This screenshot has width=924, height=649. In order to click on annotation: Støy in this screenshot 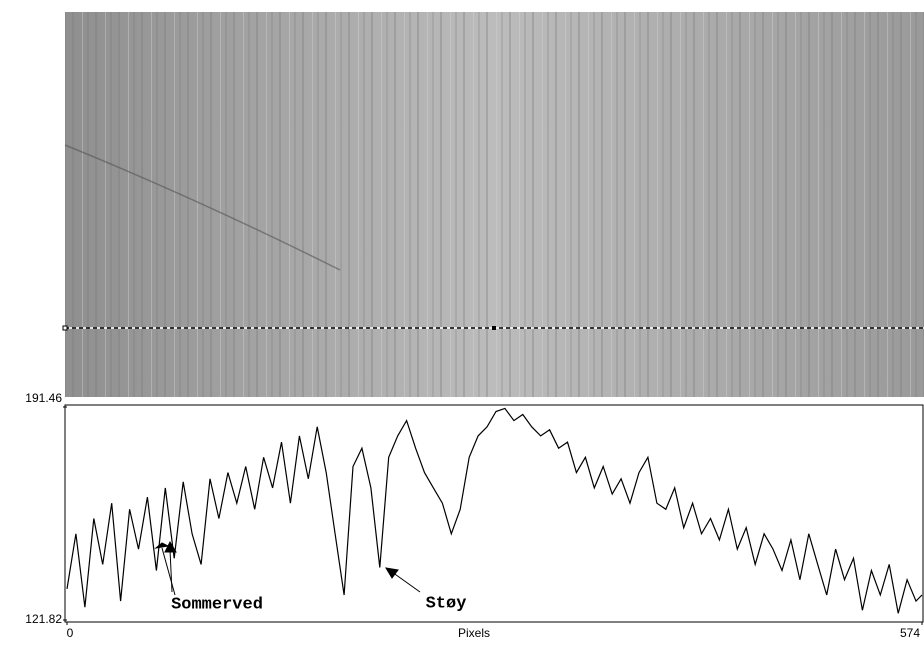, I will do `click(446, 603)`.